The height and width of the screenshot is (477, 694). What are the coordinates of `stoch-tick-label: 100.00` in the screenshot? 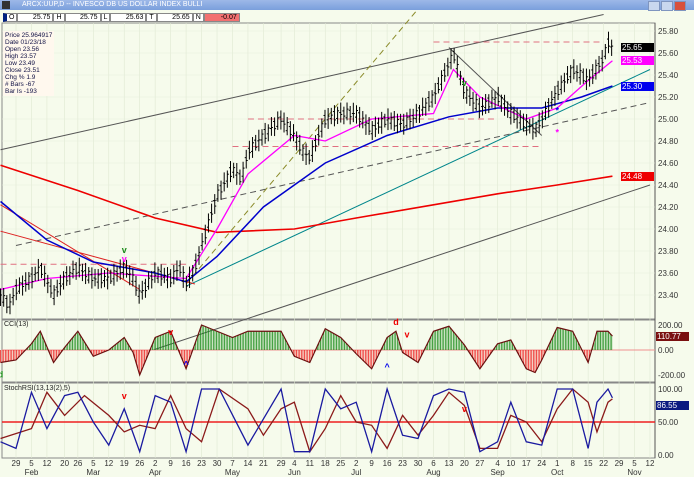 It's located at (670, 389).